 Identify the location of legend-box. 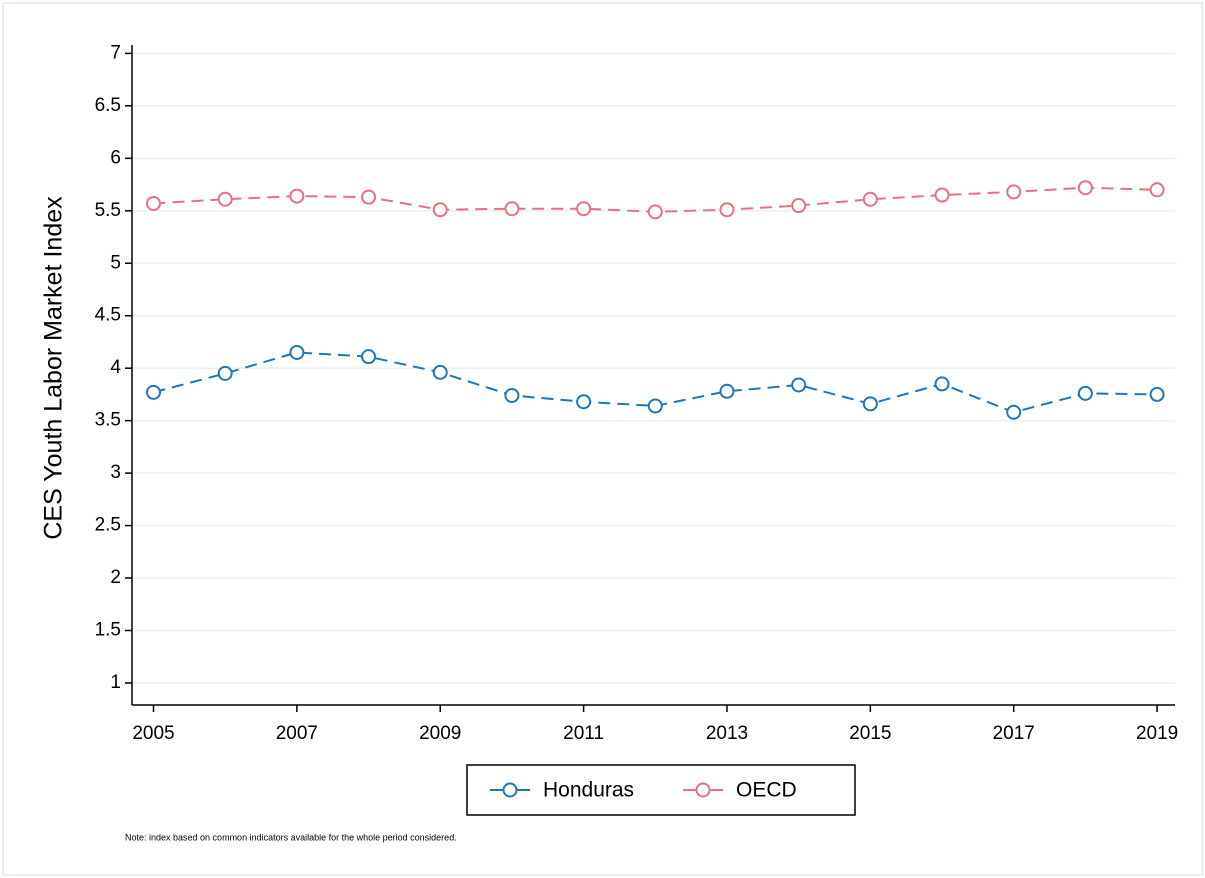
(661, 790).